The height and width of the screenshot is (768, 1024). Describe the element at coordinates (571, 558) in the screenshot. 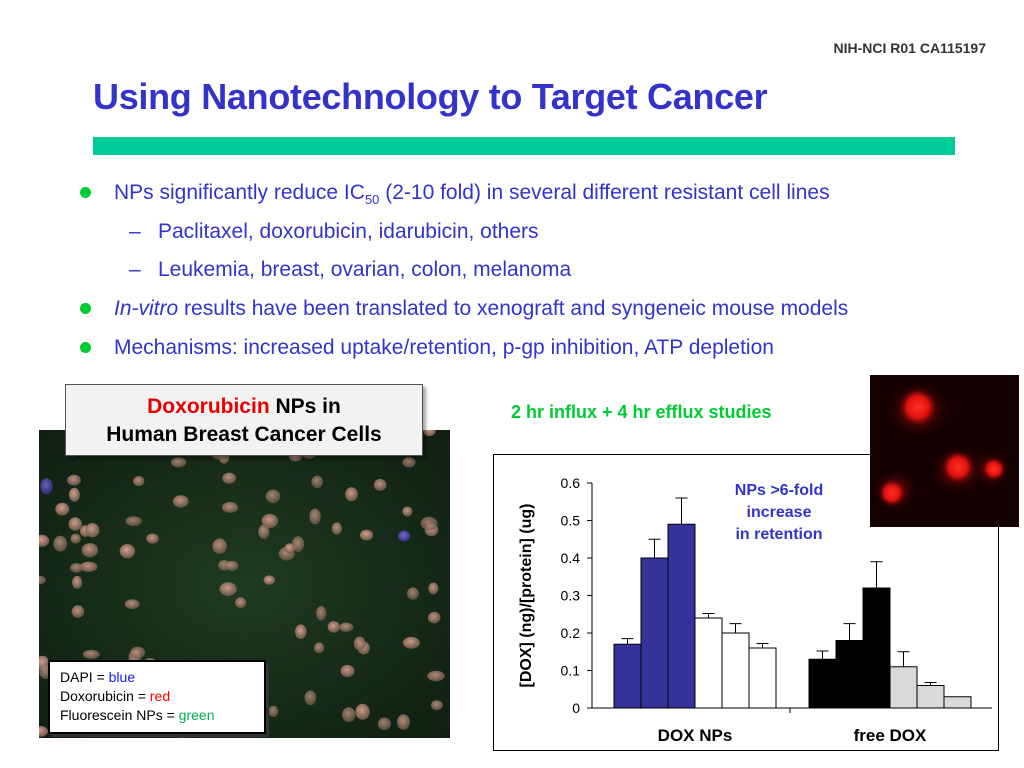

I see `y-tick-label: 0.4` at that location.